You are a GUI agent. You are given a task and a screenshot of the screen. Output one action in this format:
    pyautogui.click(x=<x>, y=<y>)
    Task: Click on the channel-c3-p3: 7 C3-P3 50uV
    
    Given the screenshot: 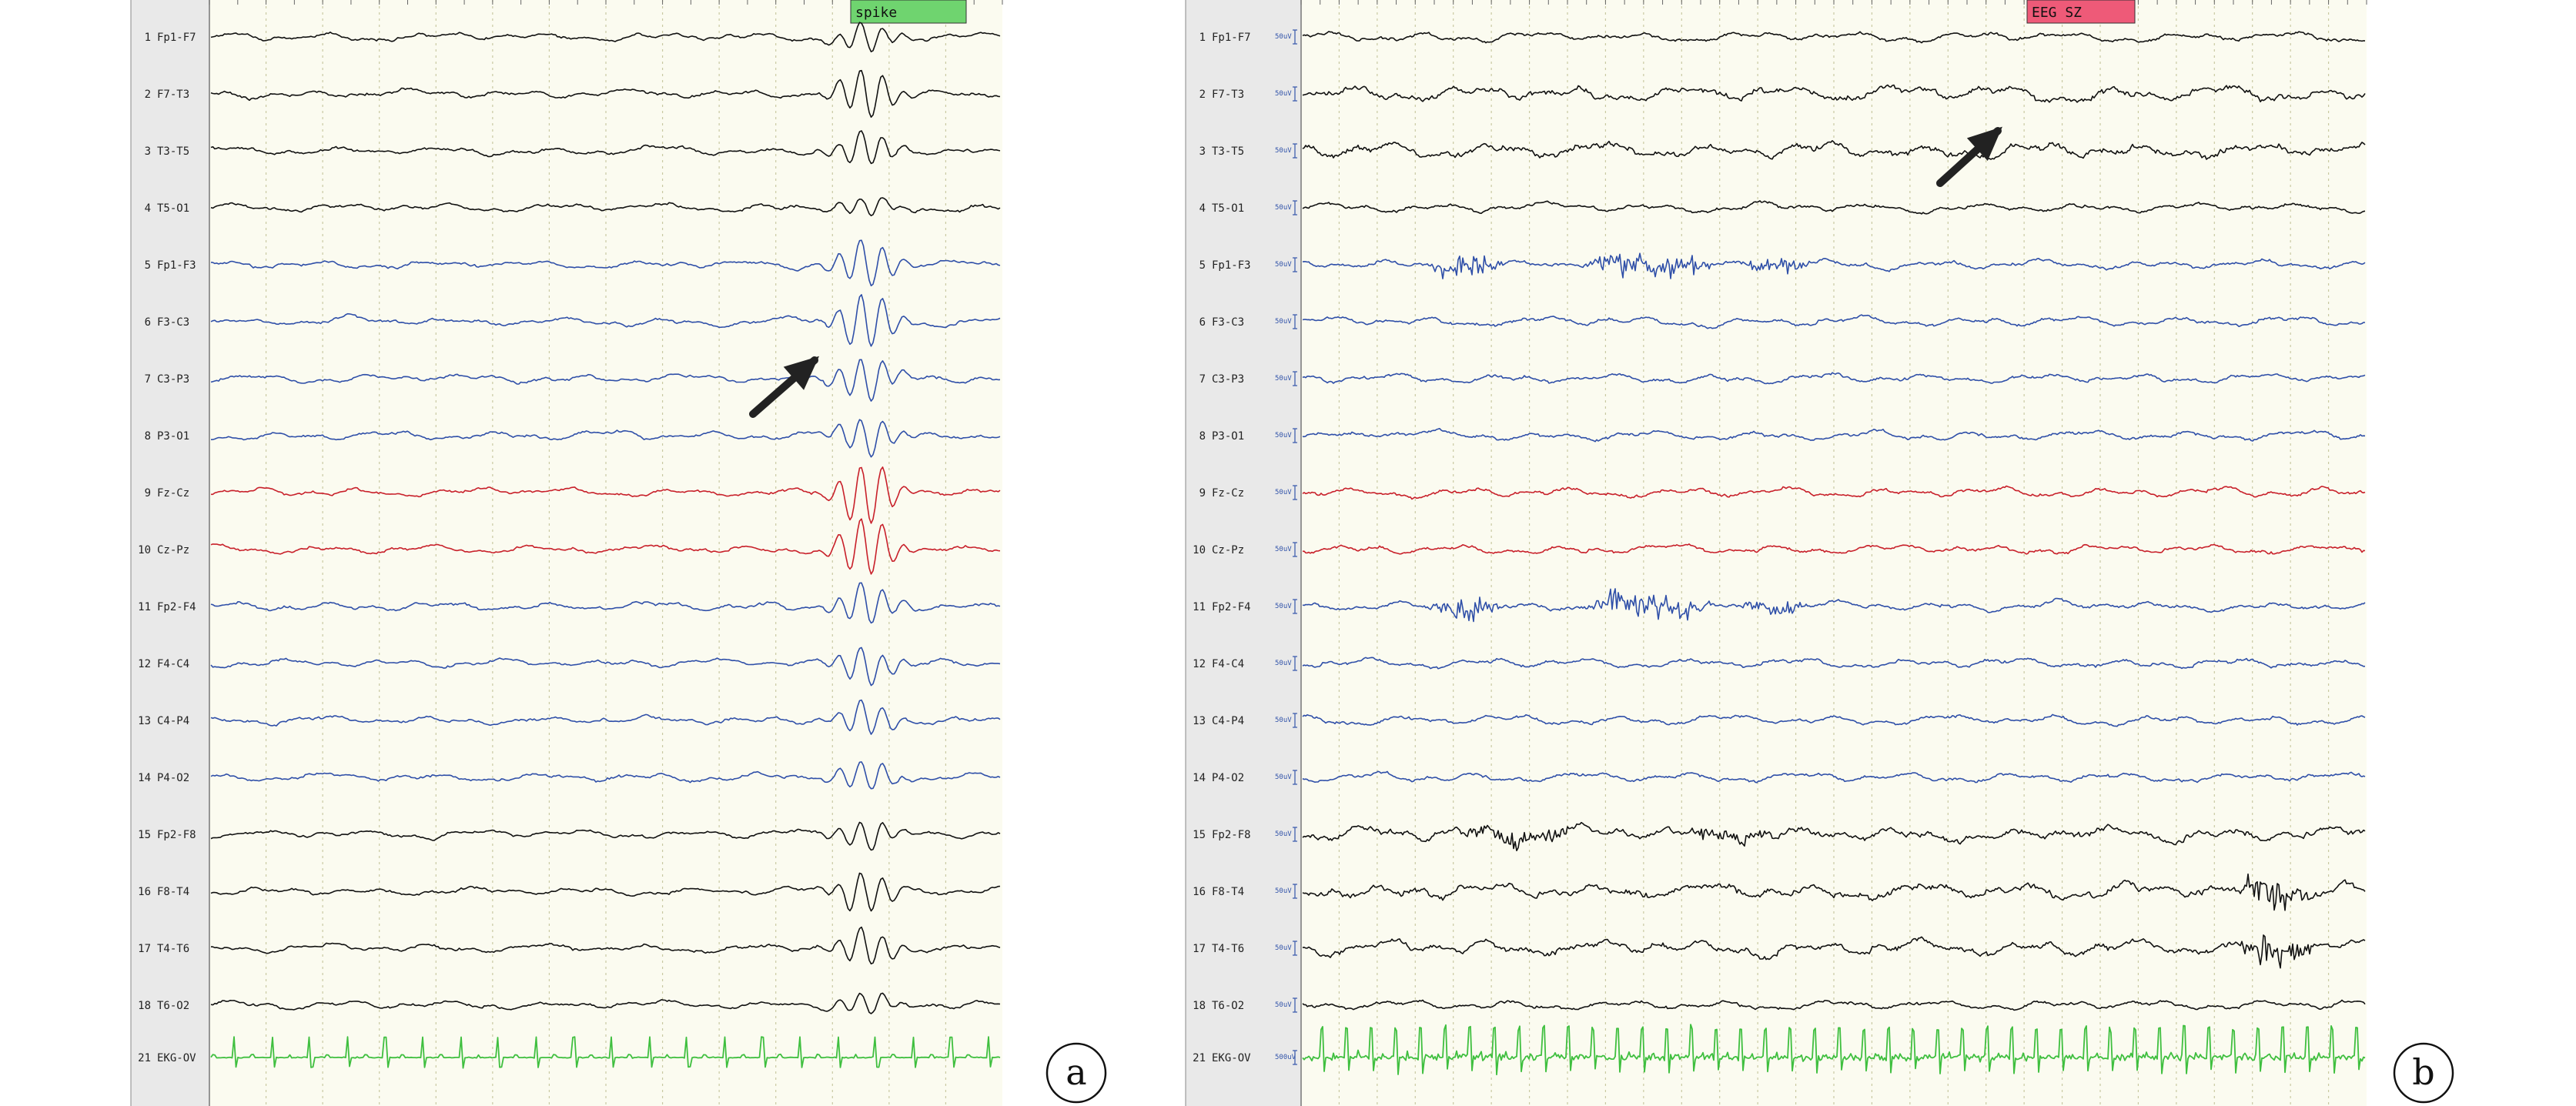 What is the action you would take?
    pyautogui.click(x=1782, y=378)
    